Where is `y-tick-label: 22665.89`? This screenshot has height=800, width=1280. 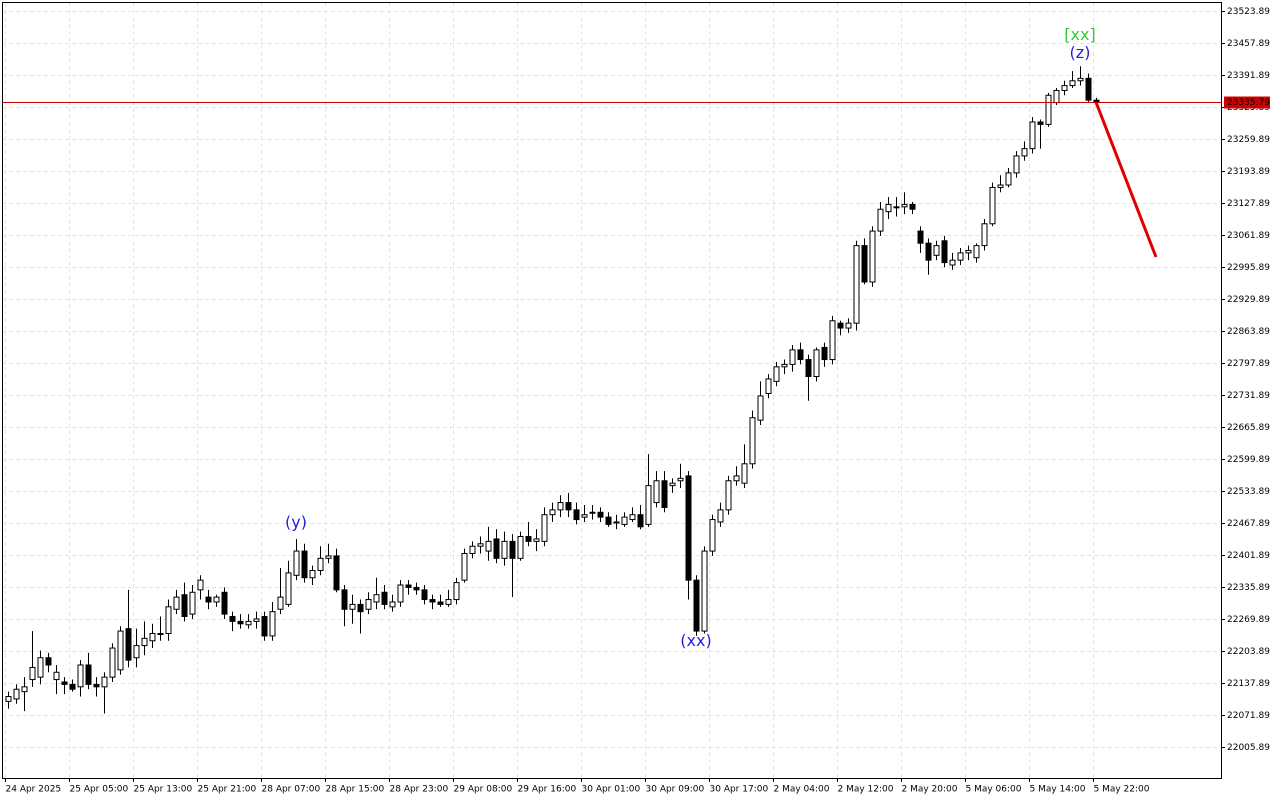 y-tick-label: 22665.89 is located at coordinates (1248, 428).